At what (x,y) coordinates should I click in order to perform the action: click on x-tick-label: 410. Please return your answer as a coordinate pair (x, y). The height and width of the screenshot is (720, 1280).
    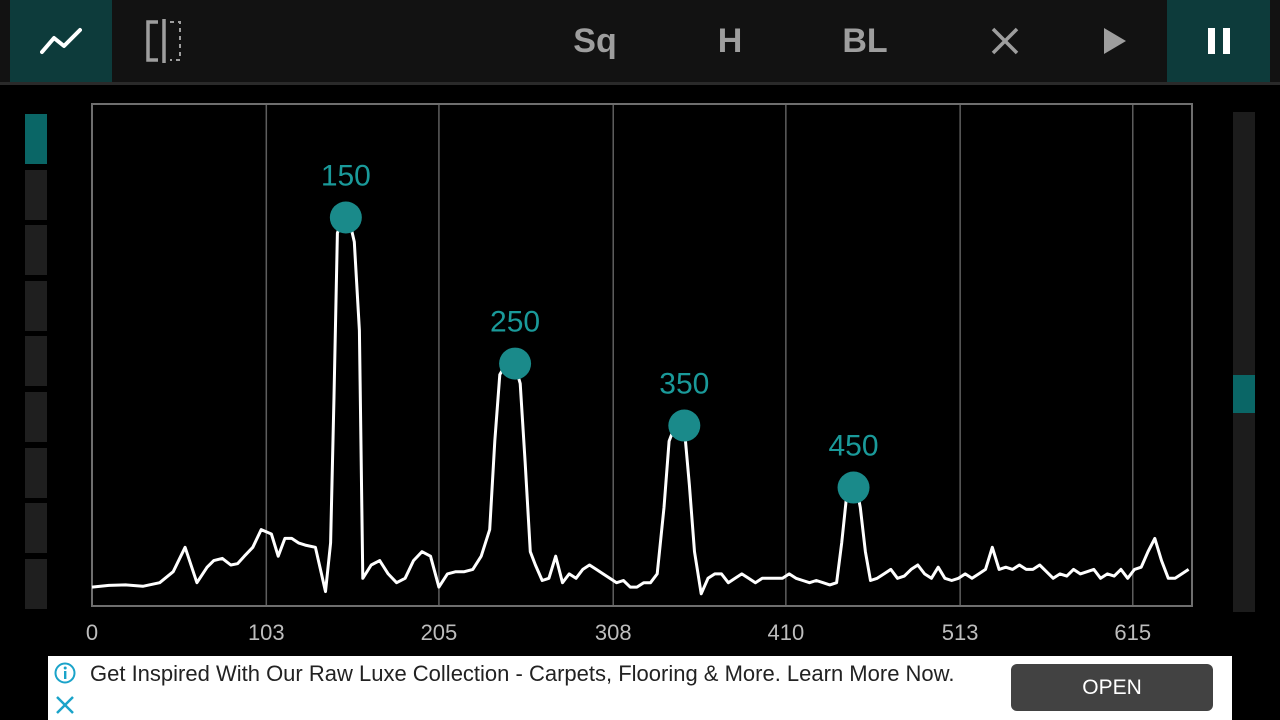
    Looking at the image, I should click on (785, 632).